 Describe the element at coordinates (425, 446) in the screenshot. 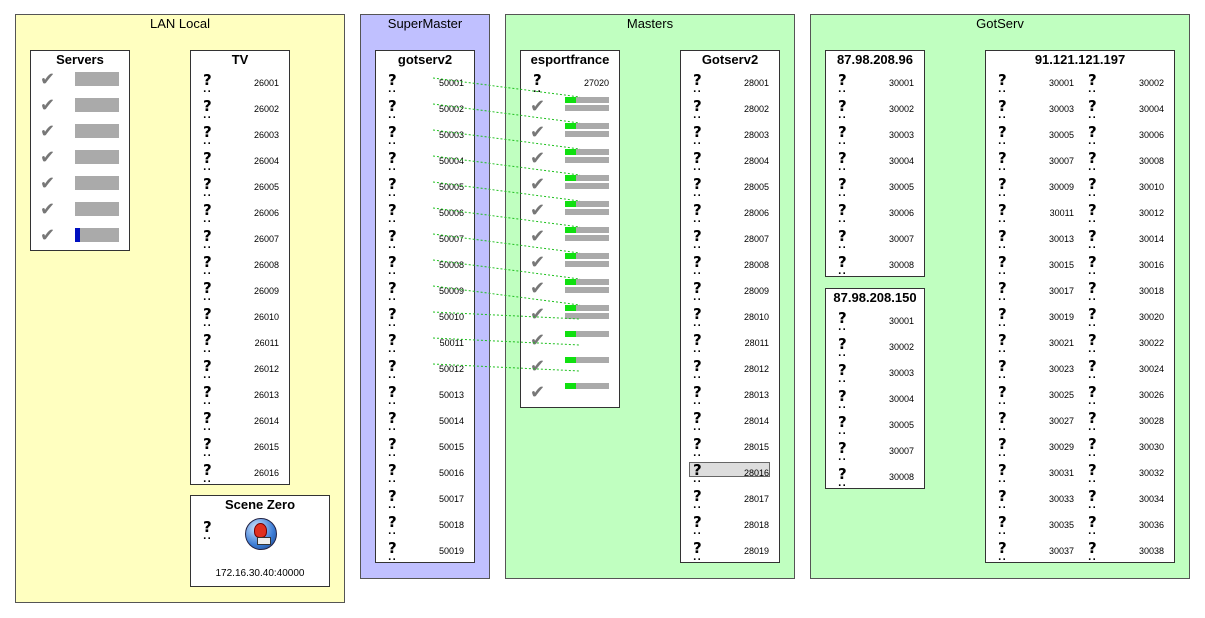

I see `port-row: ?. . 50015` at that location.